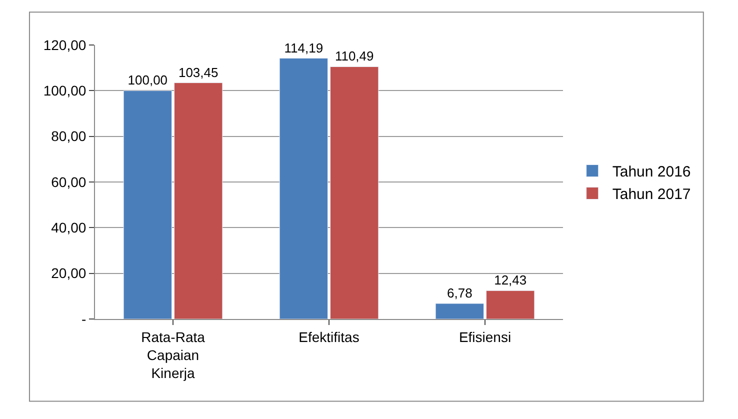  I want to click on y-tick-label: 100,00, so click(64, 90).